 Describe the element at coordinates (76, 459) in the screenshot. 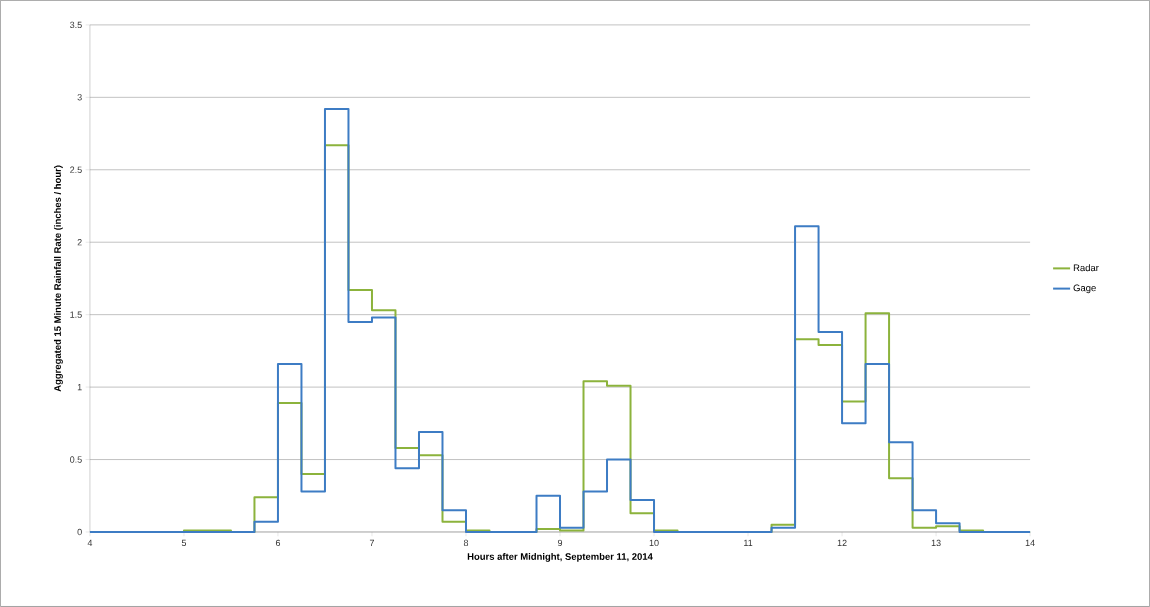

I see `y-tick-label: 0.5` at that location.